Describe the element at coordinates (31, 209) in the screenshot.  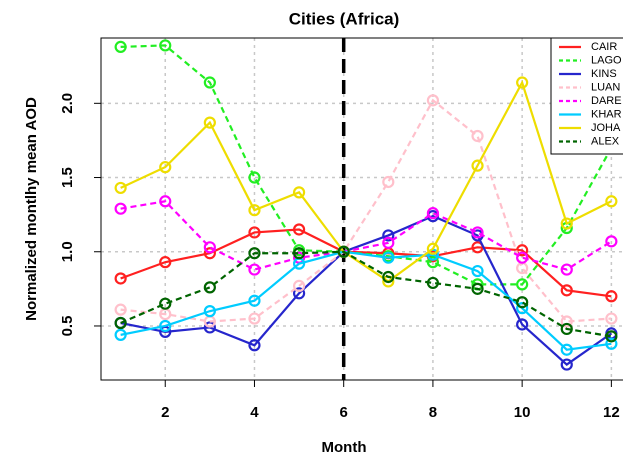
I see `y-axis-label: Normalized montlhy mean AOD` at that location.